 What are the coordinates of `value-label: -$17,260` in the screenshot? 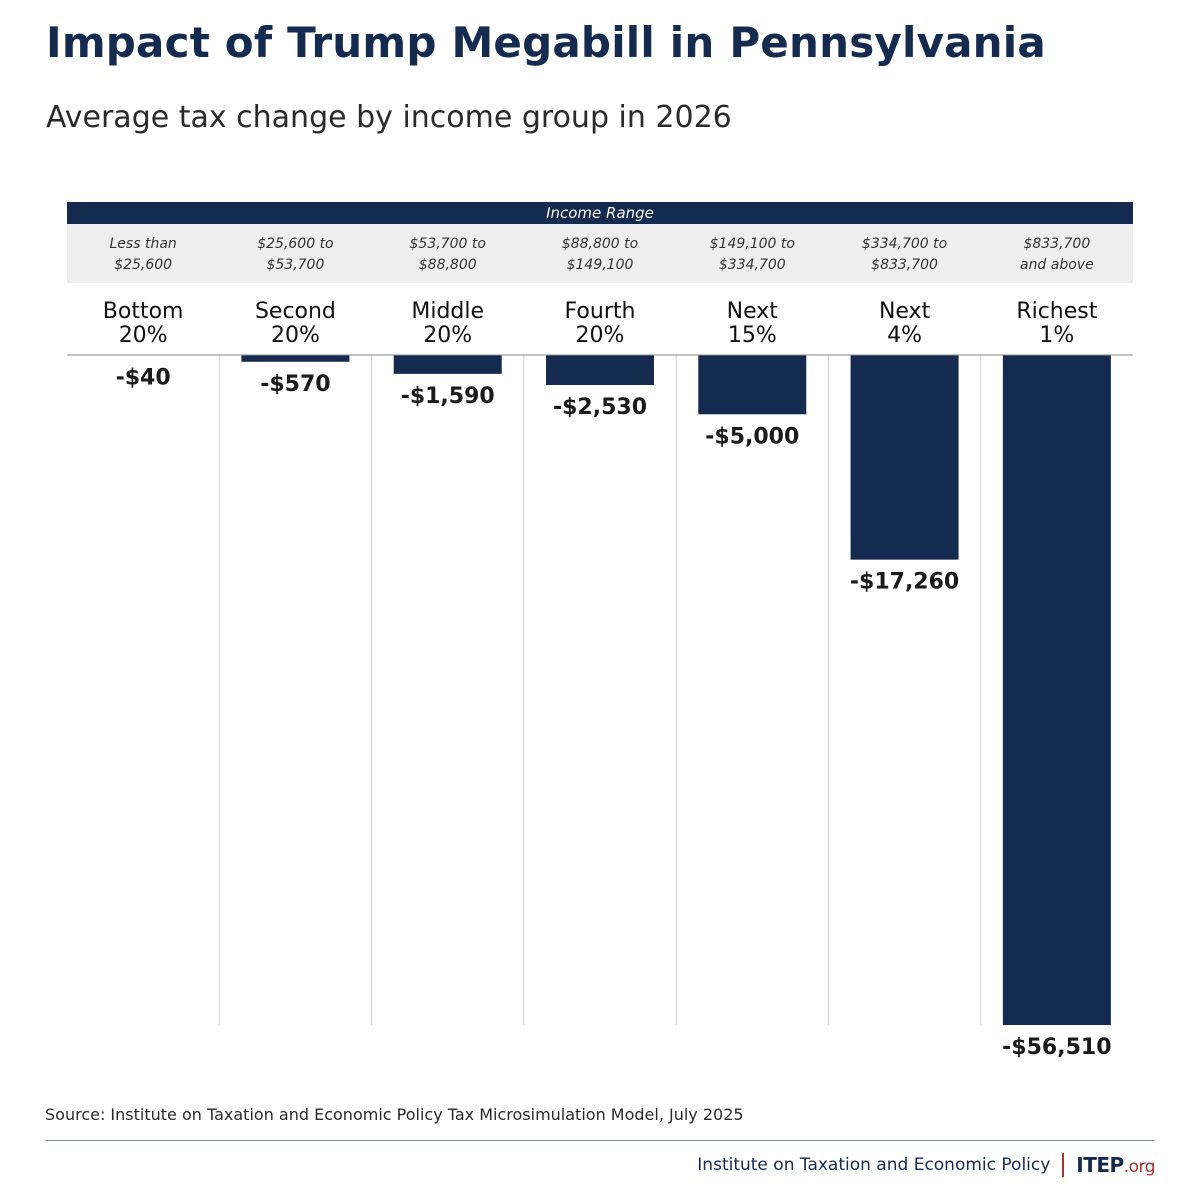 It's located at (904, 582).